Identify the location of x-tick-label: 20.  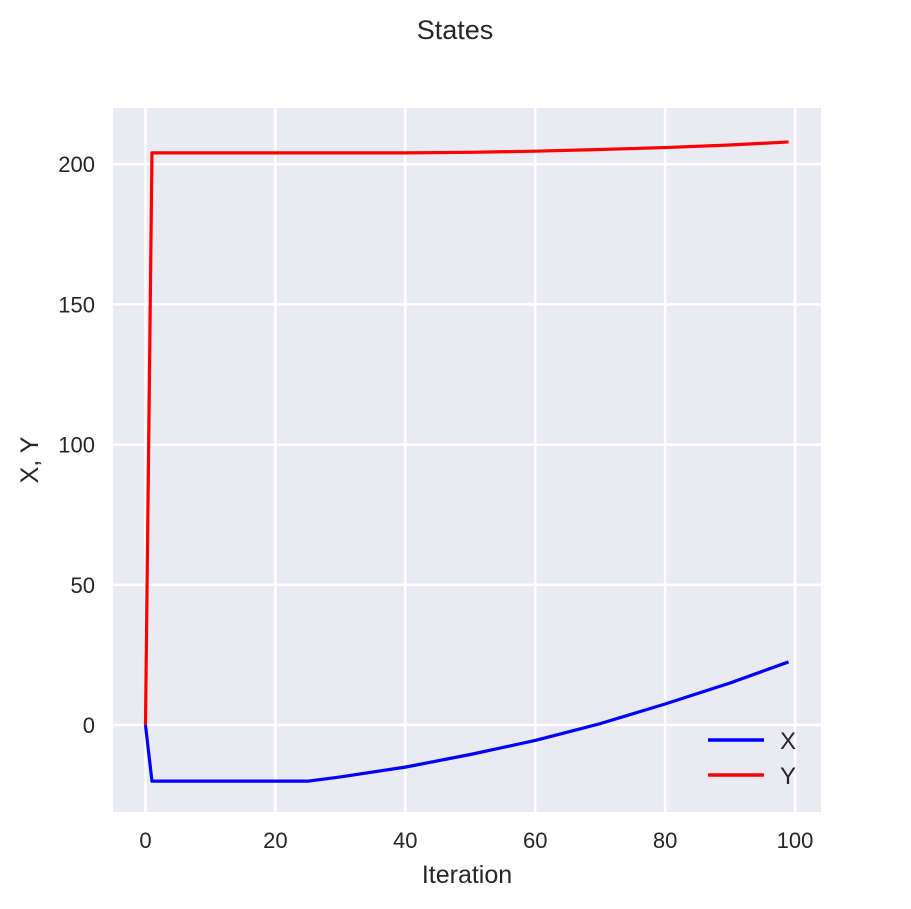
(275, 840).